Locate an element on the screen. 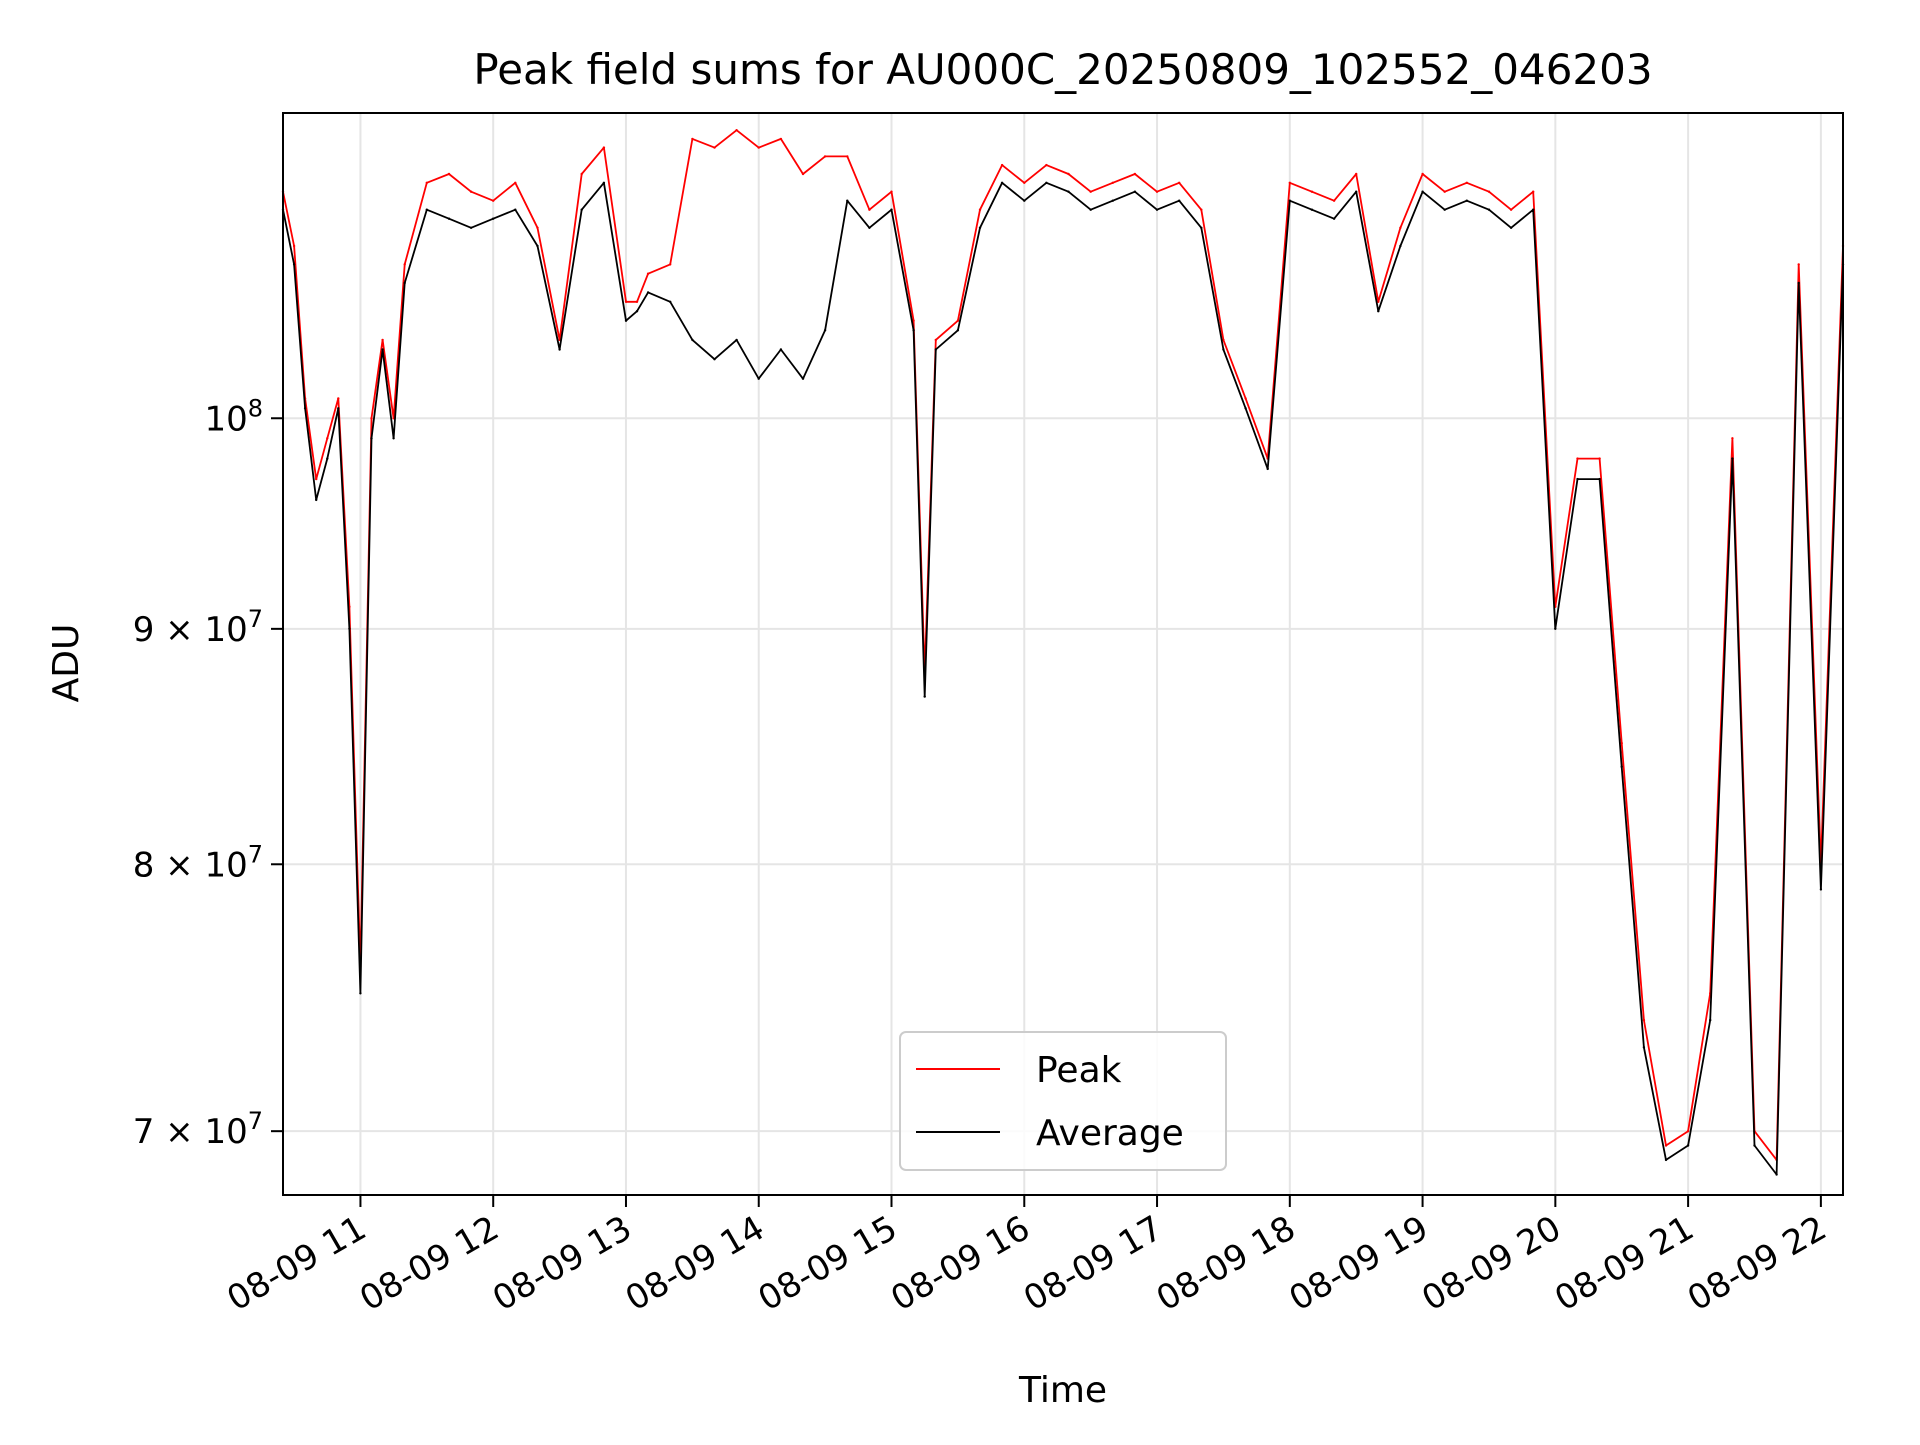  x-tick-label: 08-09 11 is located at coordinates (297, 1263).